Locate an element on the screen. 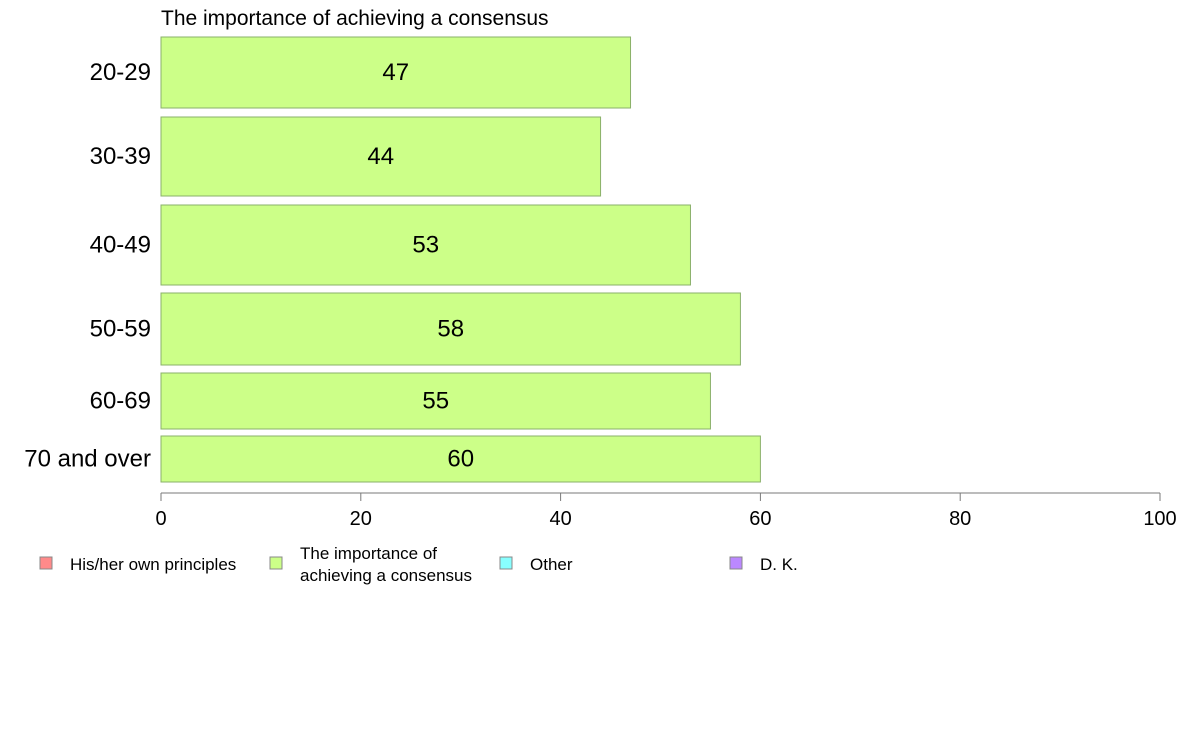 The image size is (1188, 736). x-tick-label: 80 is located at coordinates (960, 519).